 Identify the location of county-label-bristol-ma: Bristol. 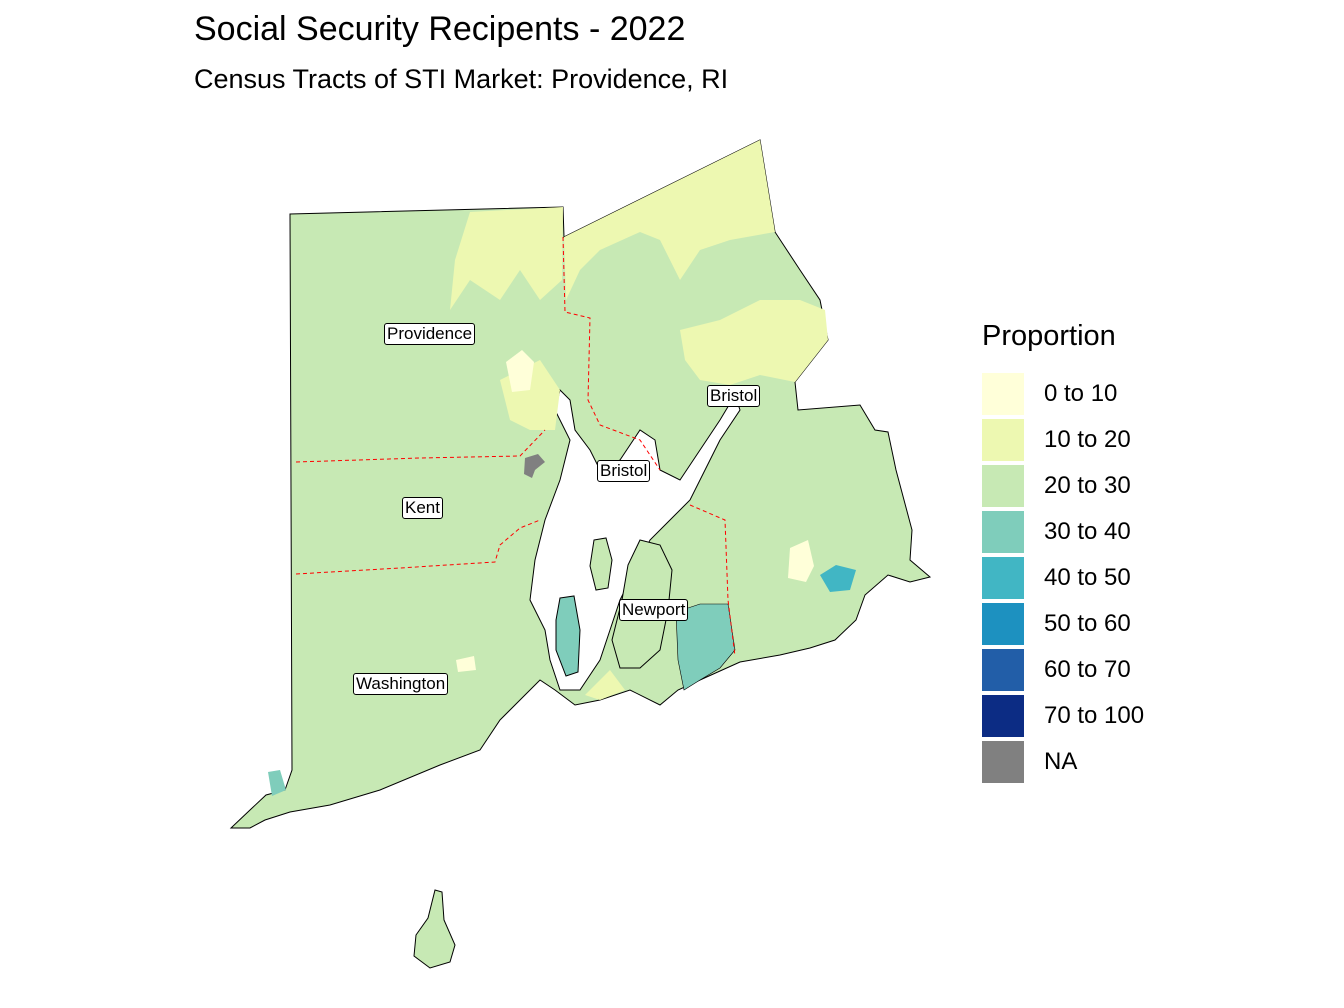
(734, 396).